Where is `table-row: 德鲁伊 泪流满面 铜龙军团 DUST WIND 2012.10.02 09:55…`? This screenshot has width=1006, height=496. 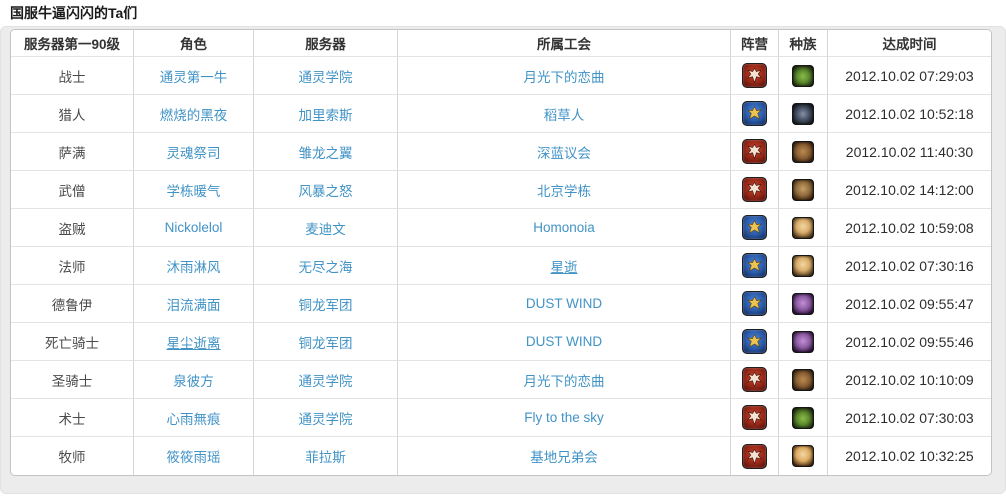 table-row: 德鲁伊 泪流满面 铜龙军团 DUST WIND 2012.10.02 09:55… is located at coordinates (501, 304).